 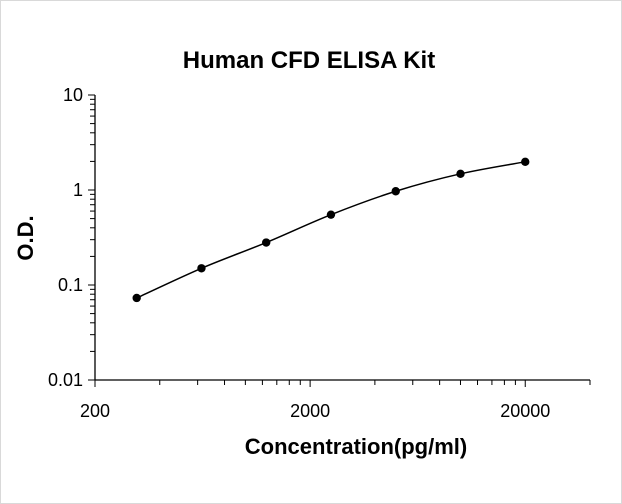 What do you see at coordinates (309, 60) in the screenshot?
I see `chart-title: Human CFD ELISA Kit` at bounding box center [309, 60].